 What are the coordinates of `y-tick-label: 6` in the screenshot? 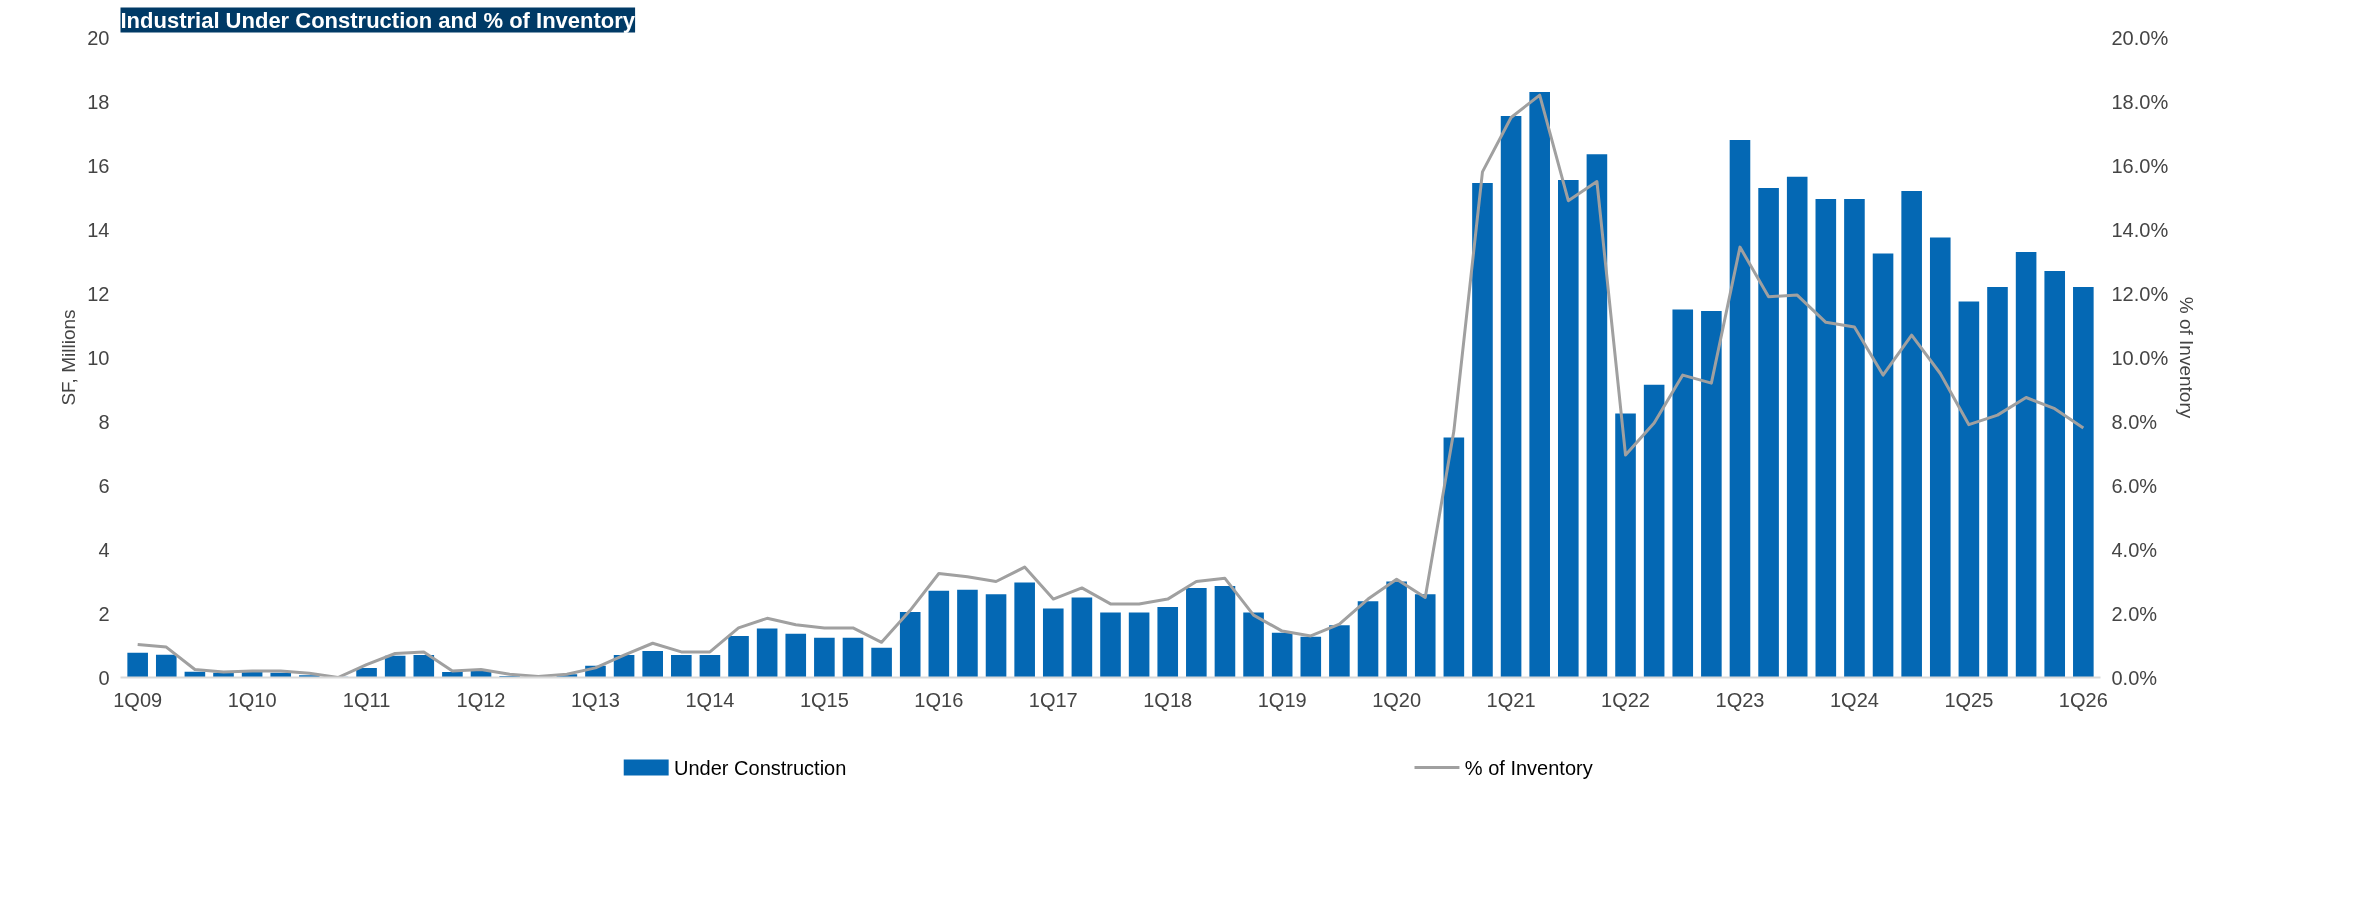 It's located at (104, 485).